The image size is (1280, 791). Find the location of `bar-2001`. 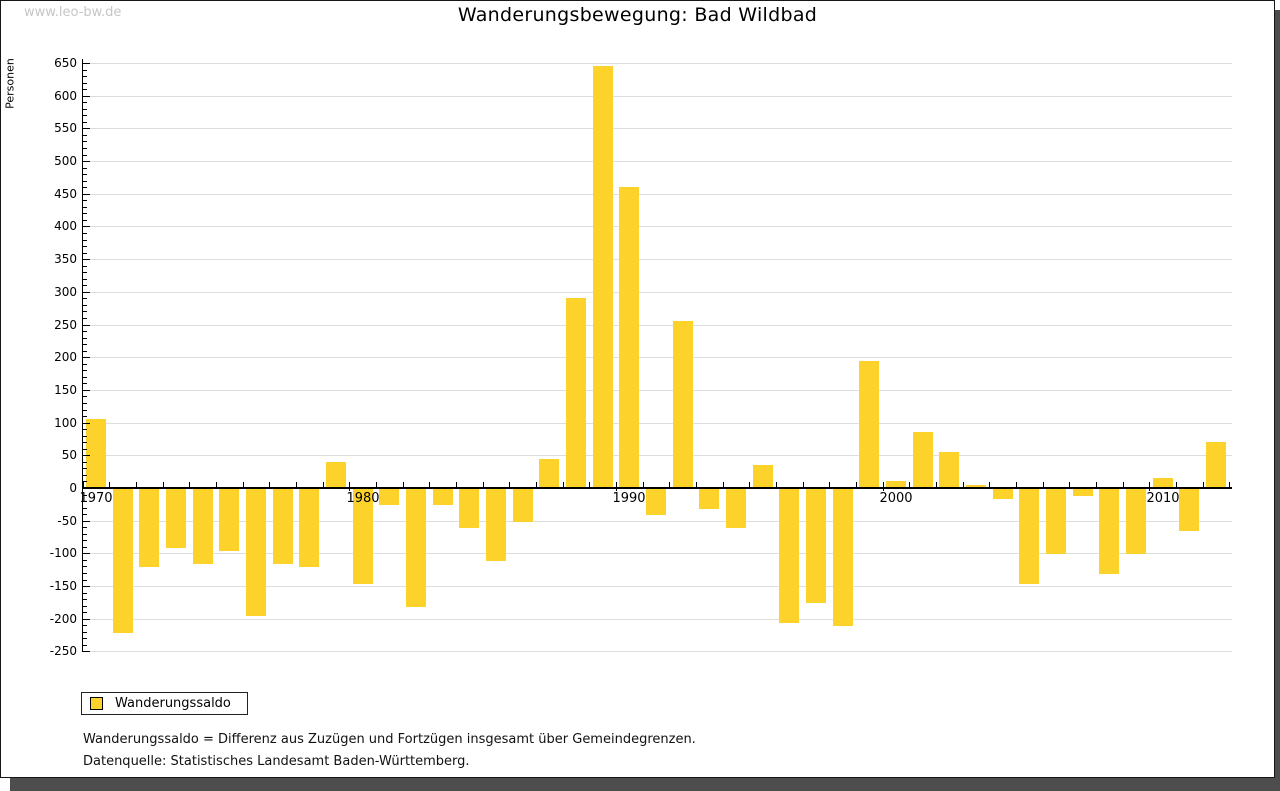

bar-2001 is located at coordinates (923, 460).